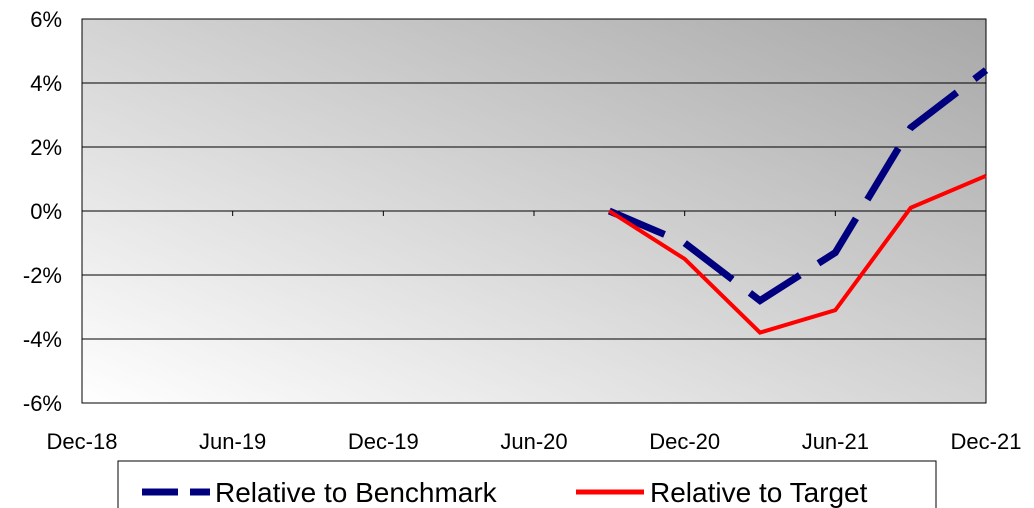  I want to click on y-axis-tick-labels: 6% 4% 2% 0% -2% -4% -6%, so click(42, 211).